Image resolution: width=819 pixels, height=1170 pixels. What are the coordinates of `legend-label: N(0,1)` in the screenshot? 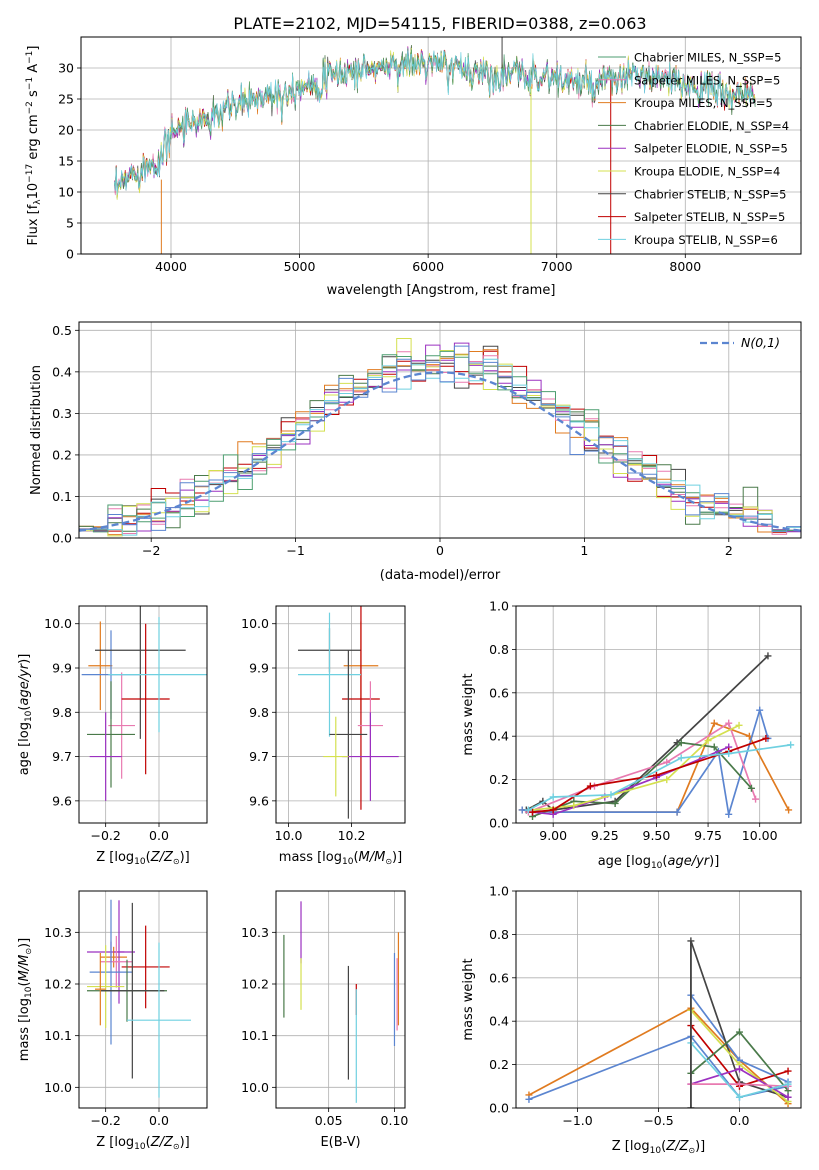 It's located at (760, 342).